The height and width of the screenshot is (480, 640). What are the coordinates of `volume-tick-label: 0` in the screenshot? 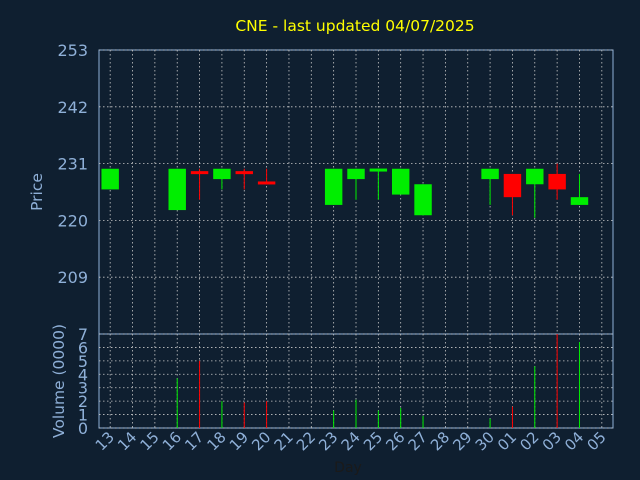 It's located at (83, 428).